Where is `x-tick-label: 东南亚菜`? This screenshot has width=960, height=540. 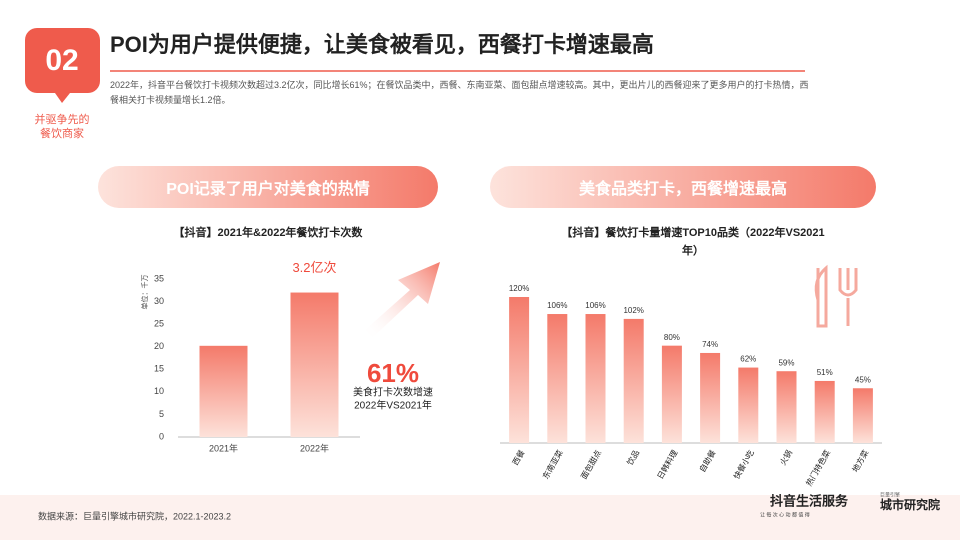
x-tick-label: 东南亚菜 is located at coordinates (552, 464).